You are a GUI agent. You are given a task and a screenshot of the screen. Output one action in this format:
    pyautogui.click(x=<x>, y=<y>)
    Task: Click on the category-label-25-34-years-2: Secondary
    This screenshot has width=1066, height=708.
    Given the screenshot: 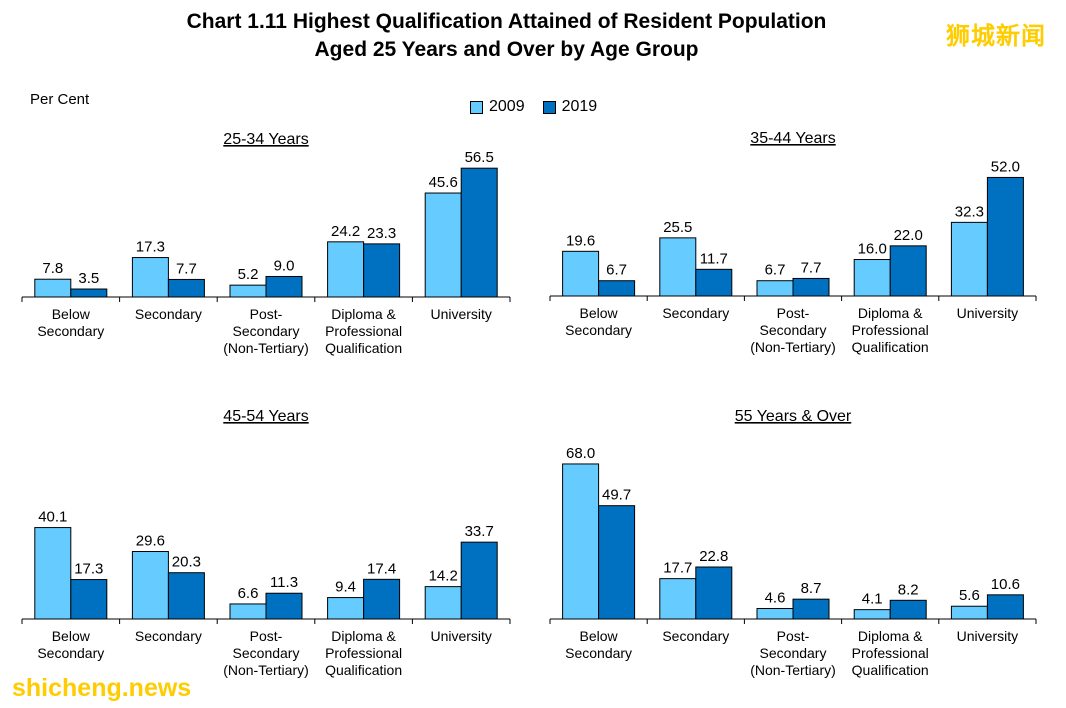 What is the action you would take?
    pyautogui.click(x=266, y=331)
    